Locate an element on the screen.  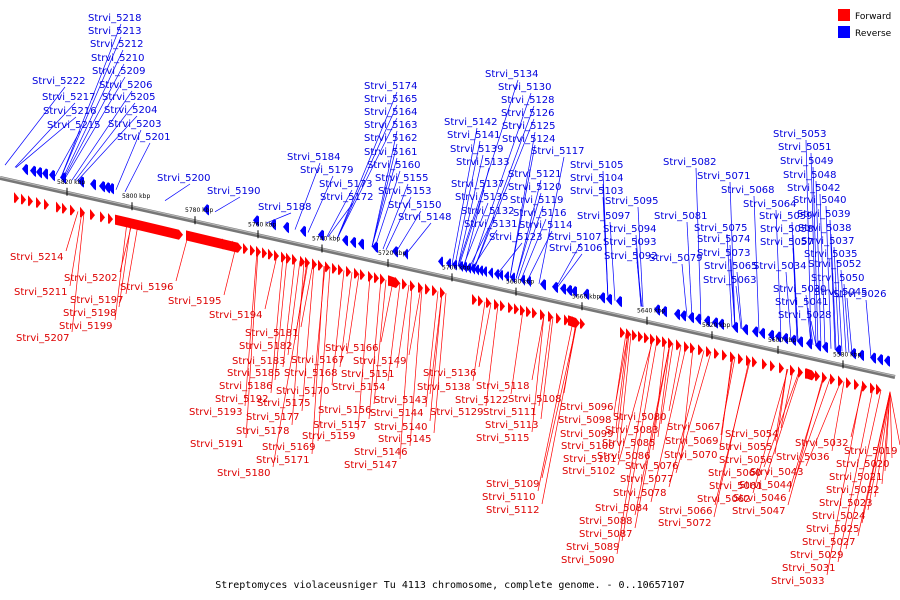
forward-gene-label: Strvi_5069 is located at coordinates (692, 441).